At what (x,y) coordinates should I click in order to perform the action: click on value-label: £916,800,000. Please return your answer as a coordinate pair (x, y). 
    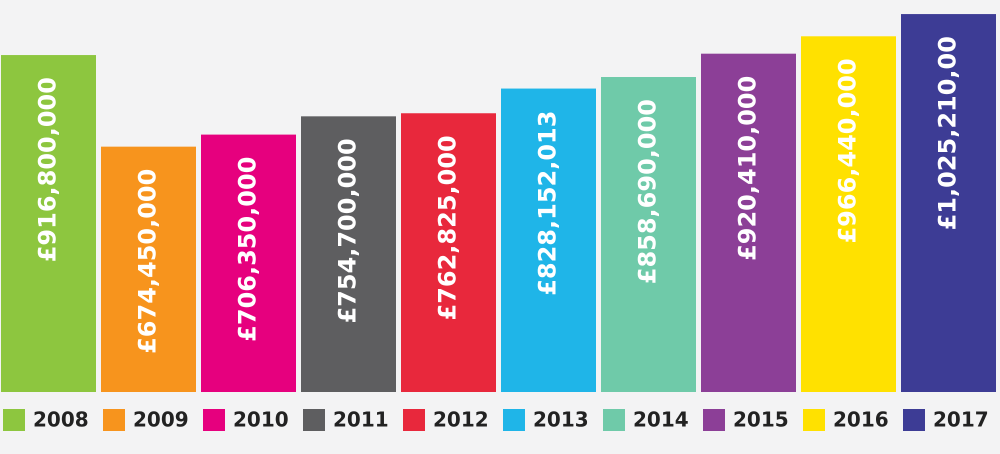
    Looking at the image, I should click on (48, 169).